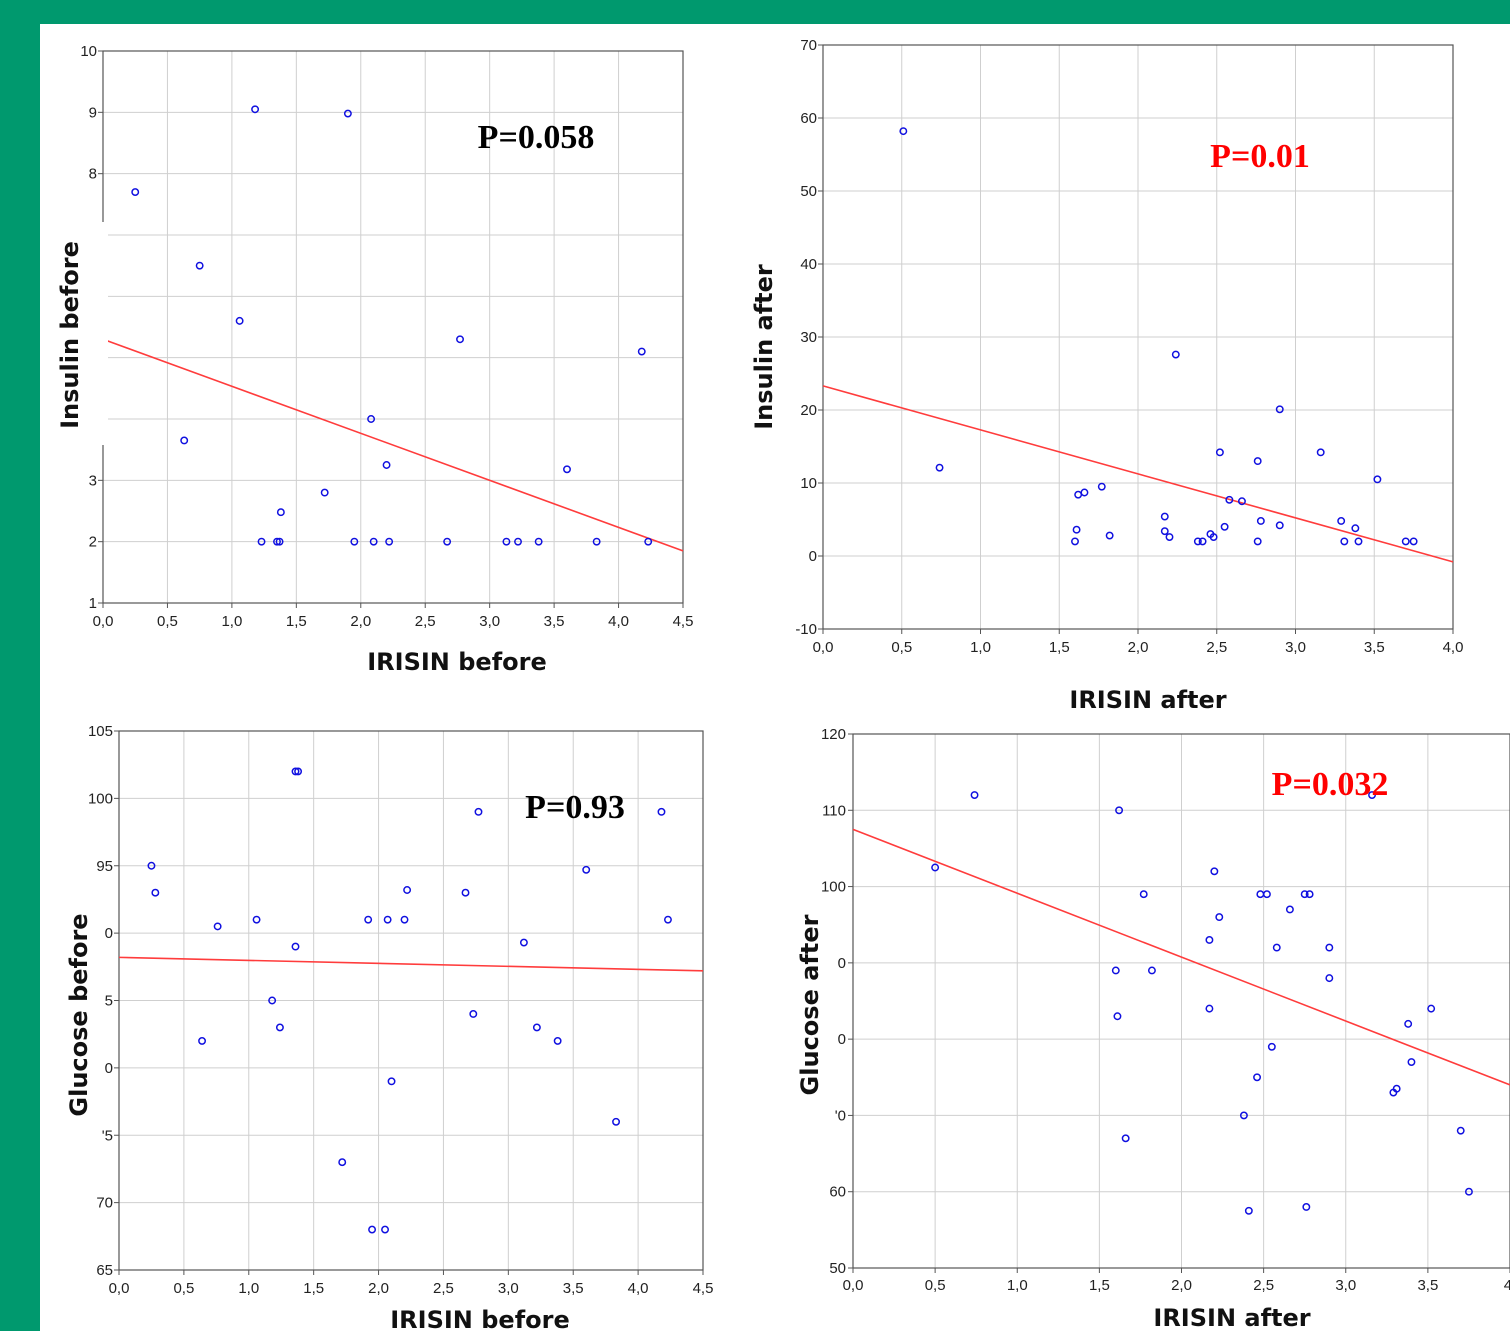 Image resolution: width=1510 pixels, height=1331 pixels. I want to click on ylabel-backing, so click(74, 333).